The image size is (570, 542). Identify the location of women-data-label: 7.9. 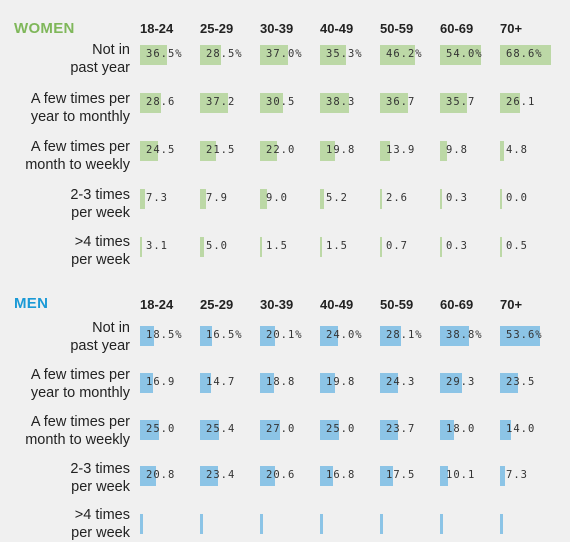
(217, 198).